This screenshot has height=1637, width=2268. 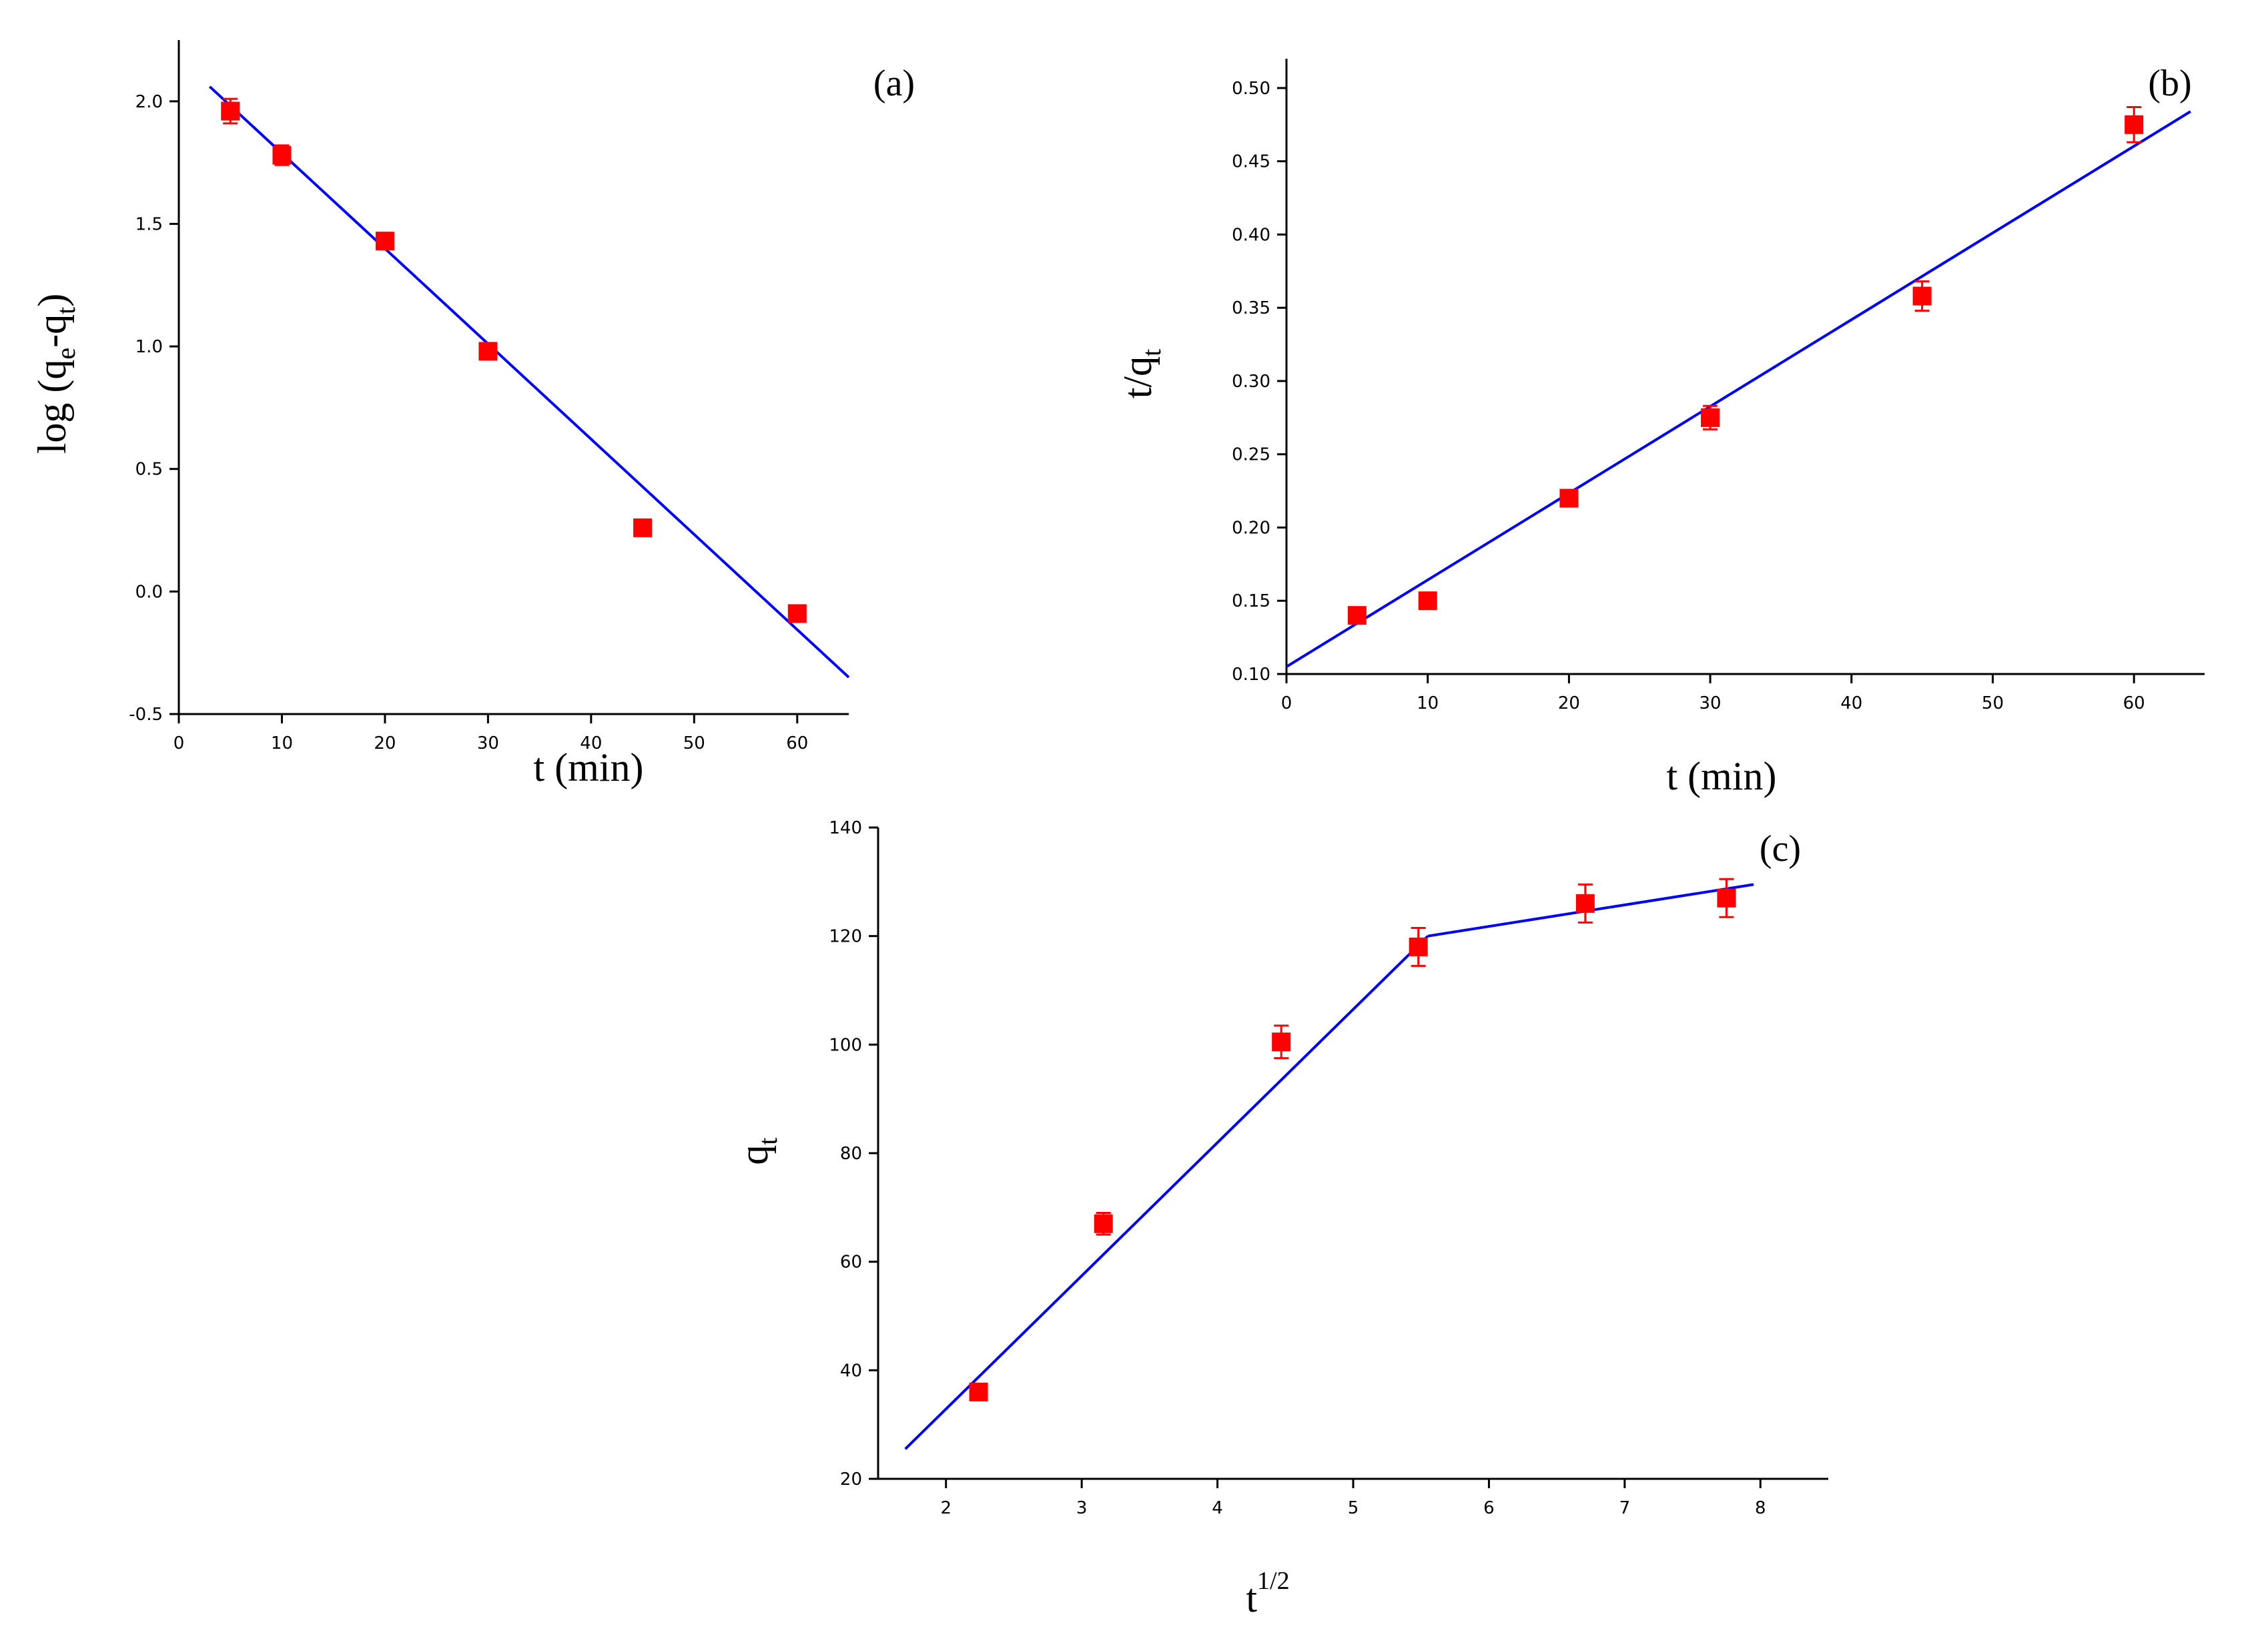 What do you see at coordinates (1251, 235) in the screenshot?
I see `y-tick-label: 0.40` at bounding box center [1251, 235].